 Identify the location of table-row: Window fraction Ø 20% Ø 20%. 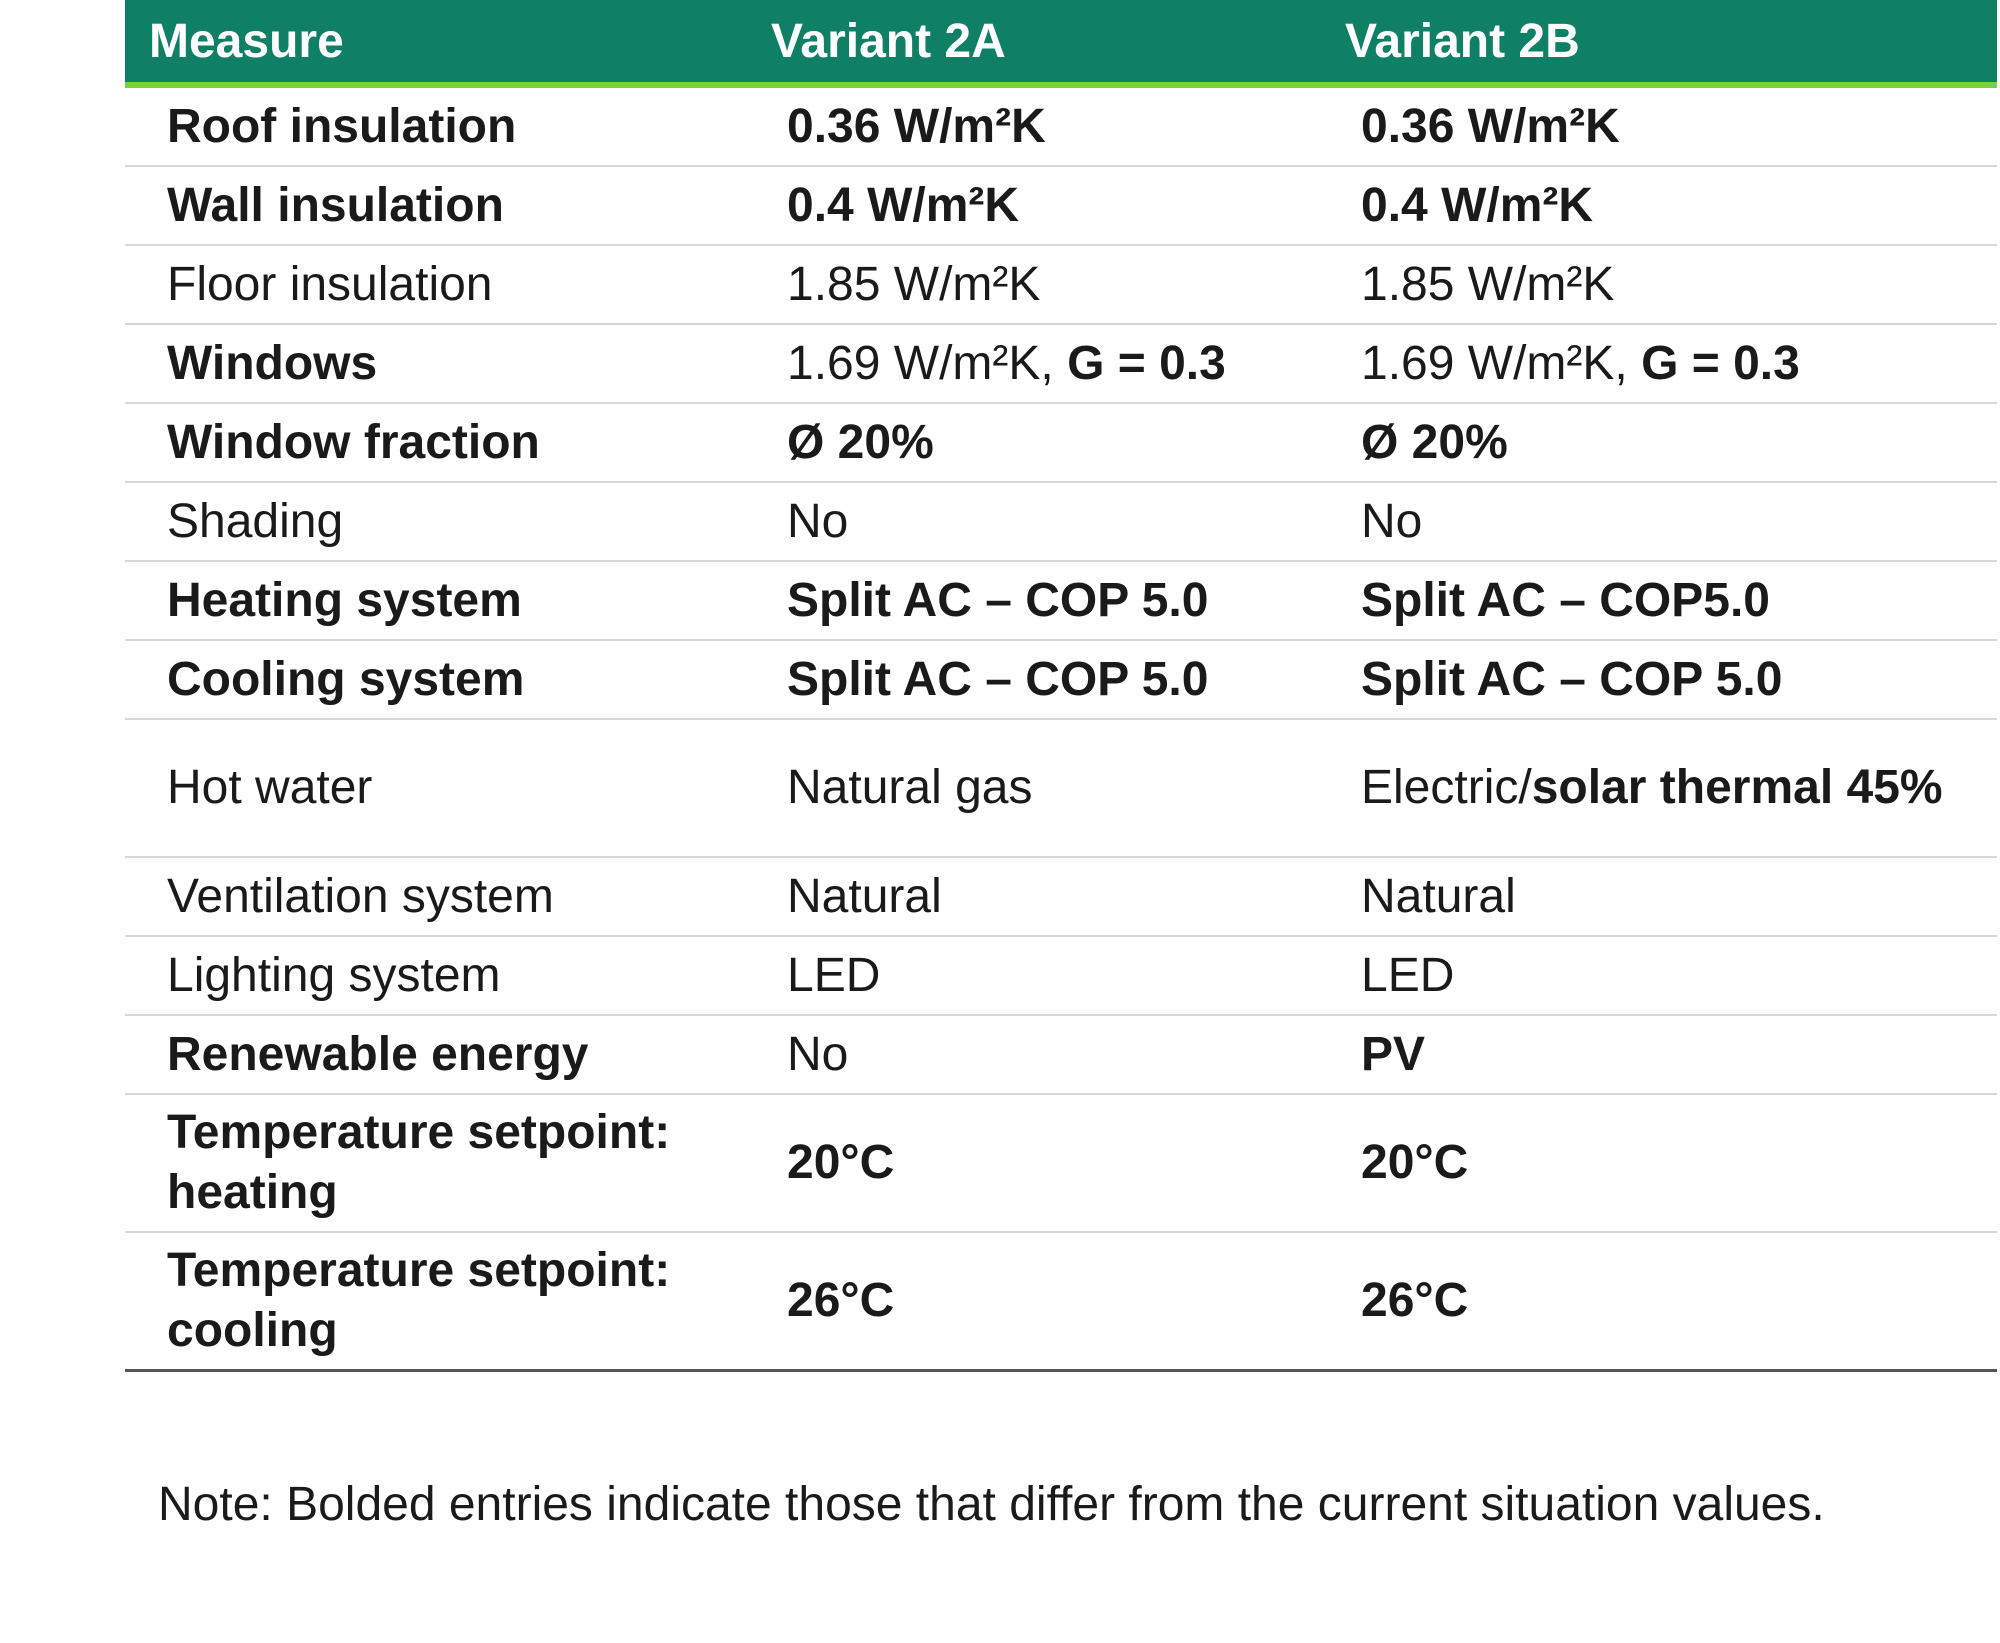
(1061, 443).